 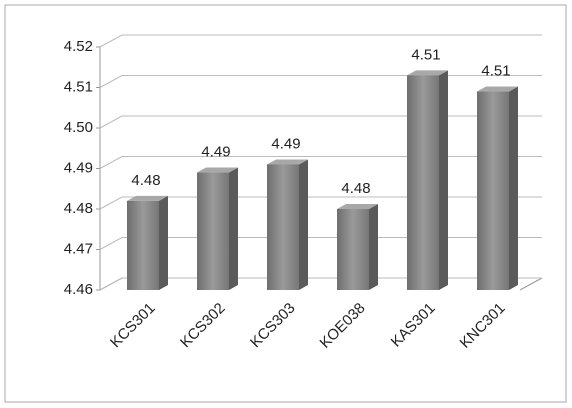 I want to click on y-tick-label: 4.49, so click(x=78, y=167).